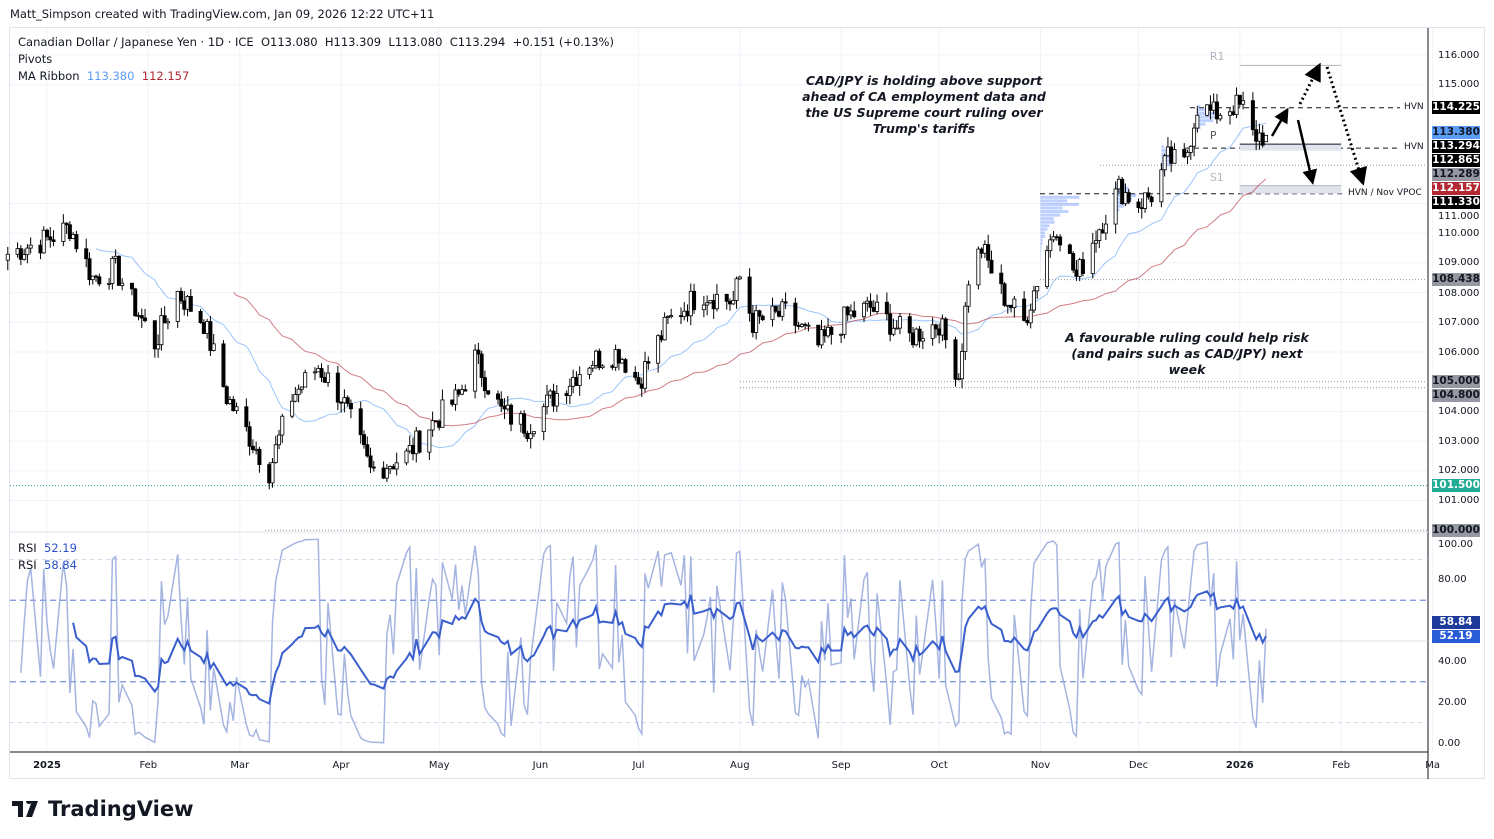 The width and height of the screenshot is (1494, 839). I want to click on scenario-arrow, so click(1309, 83).